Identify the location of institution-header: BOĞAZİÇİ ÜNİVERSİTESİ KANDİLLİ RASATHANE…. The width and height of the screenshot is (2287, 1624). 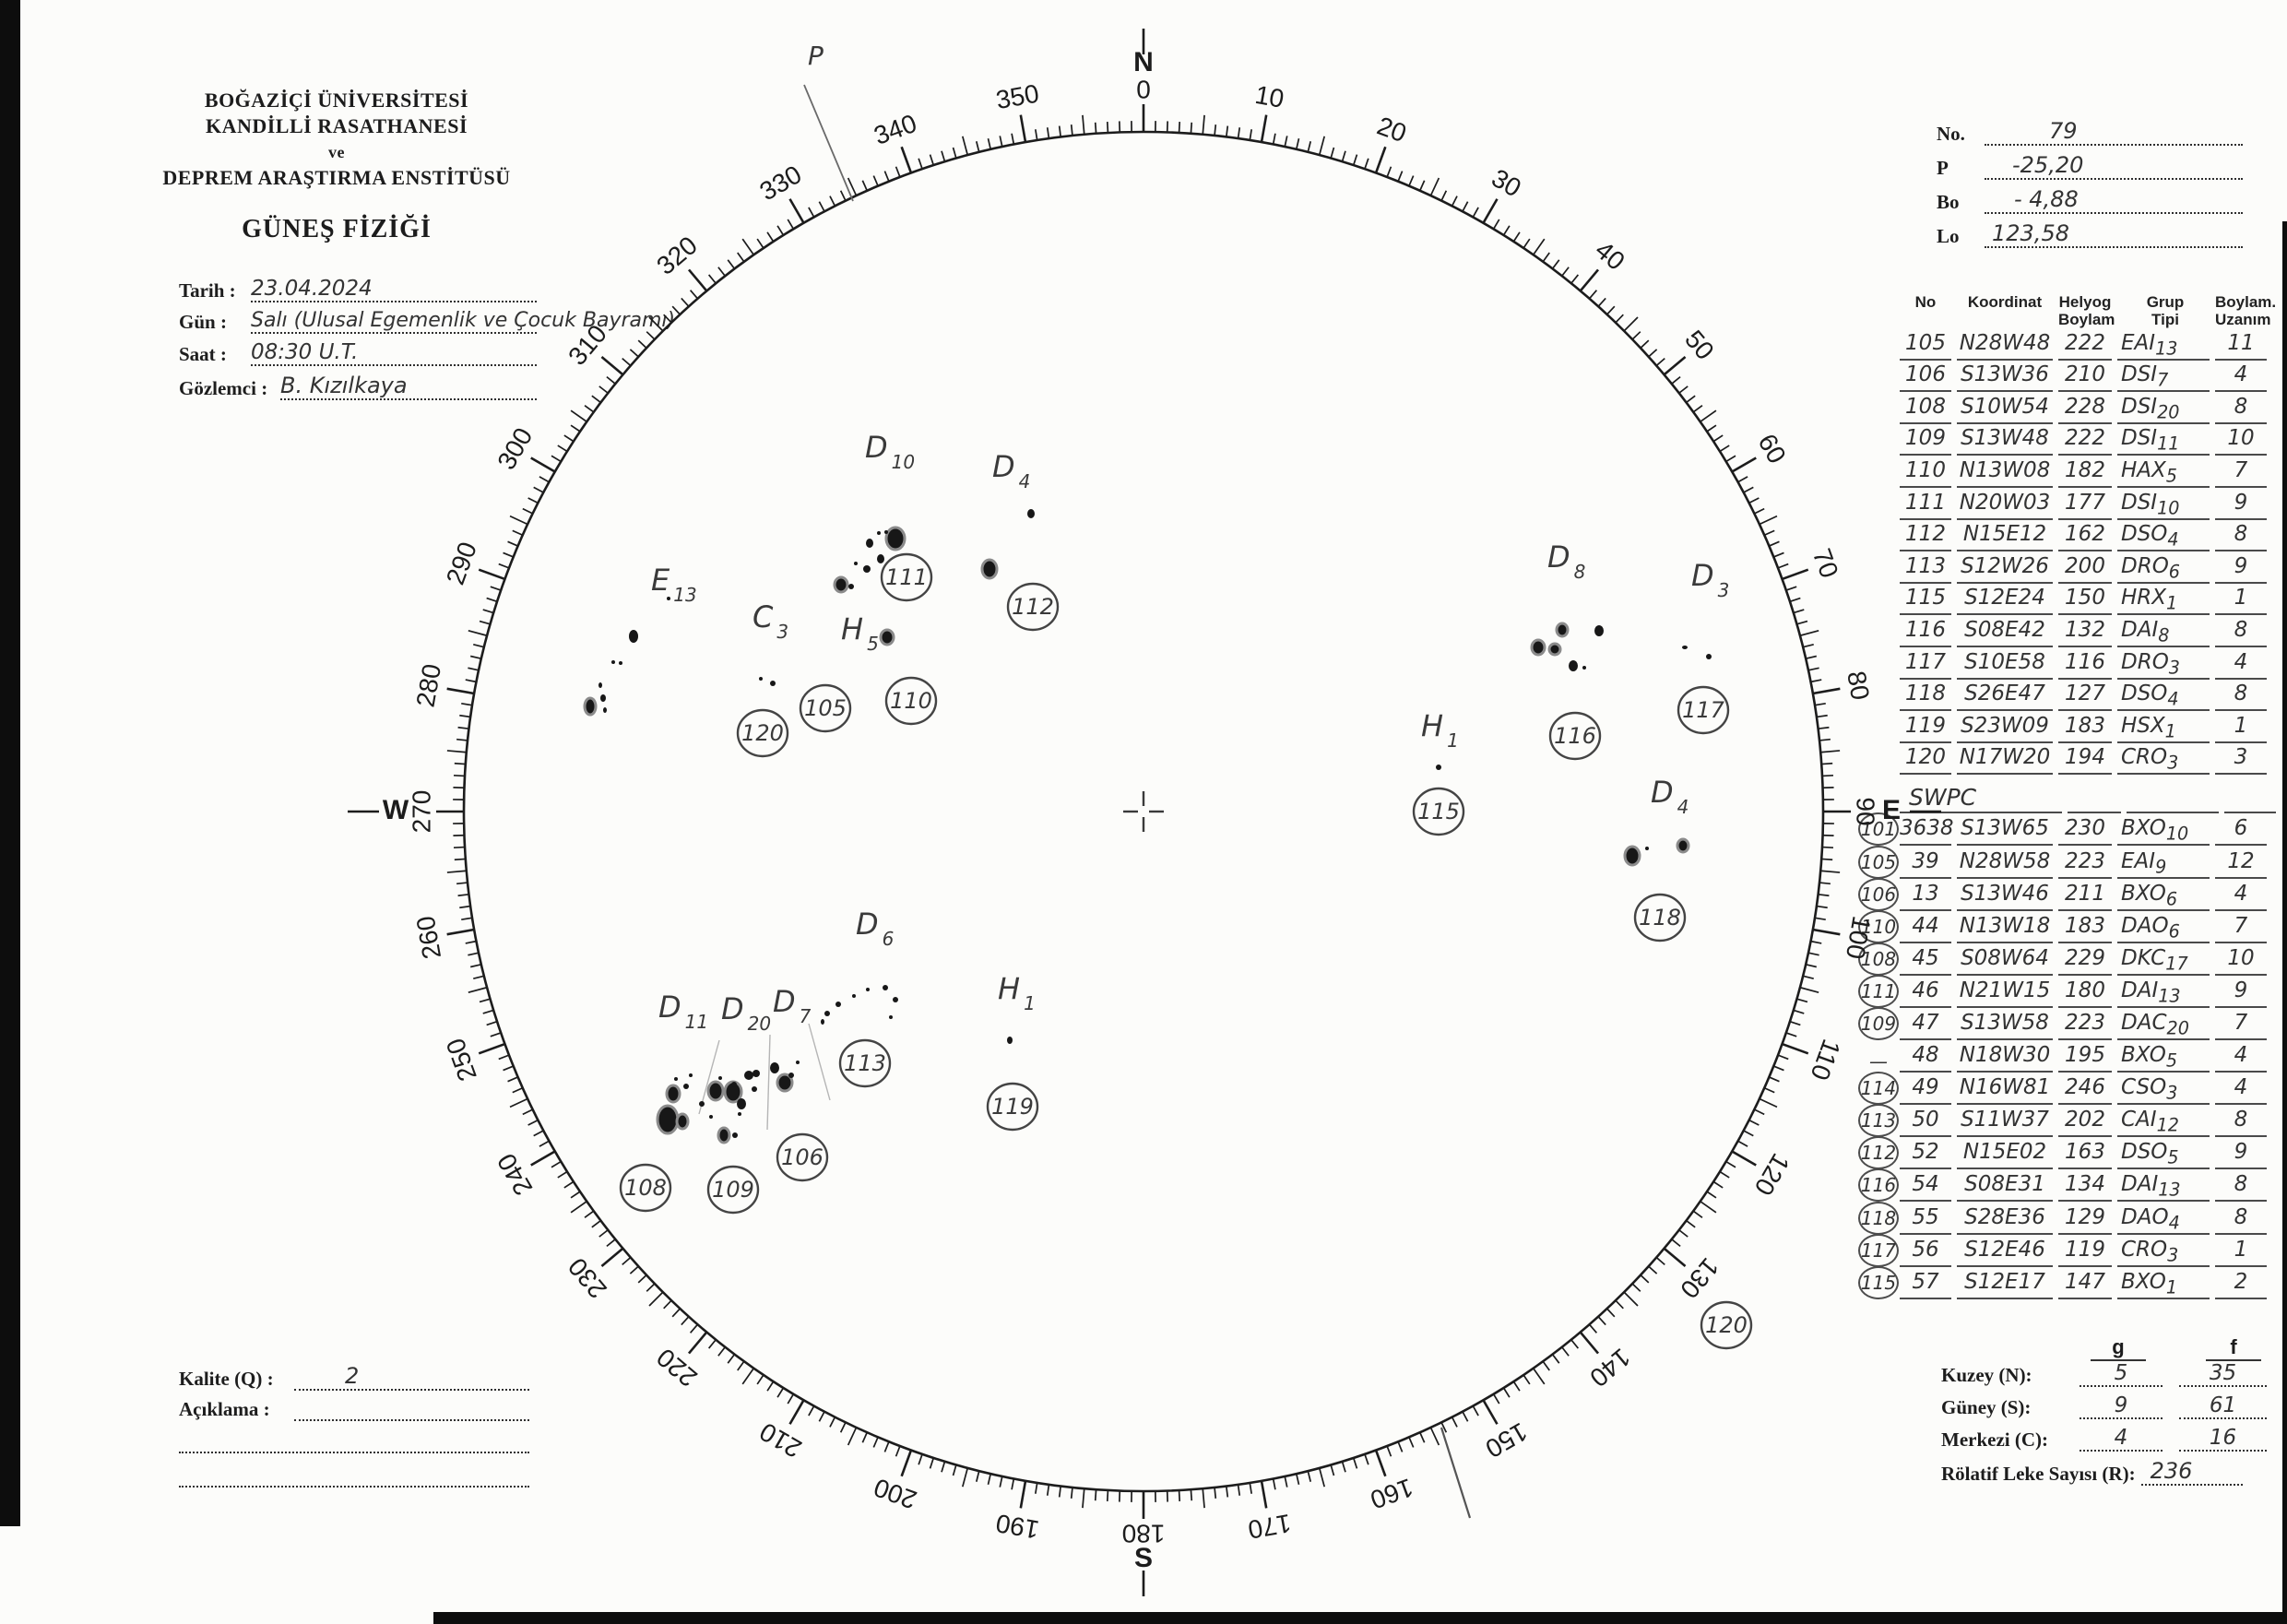
(336, 166).